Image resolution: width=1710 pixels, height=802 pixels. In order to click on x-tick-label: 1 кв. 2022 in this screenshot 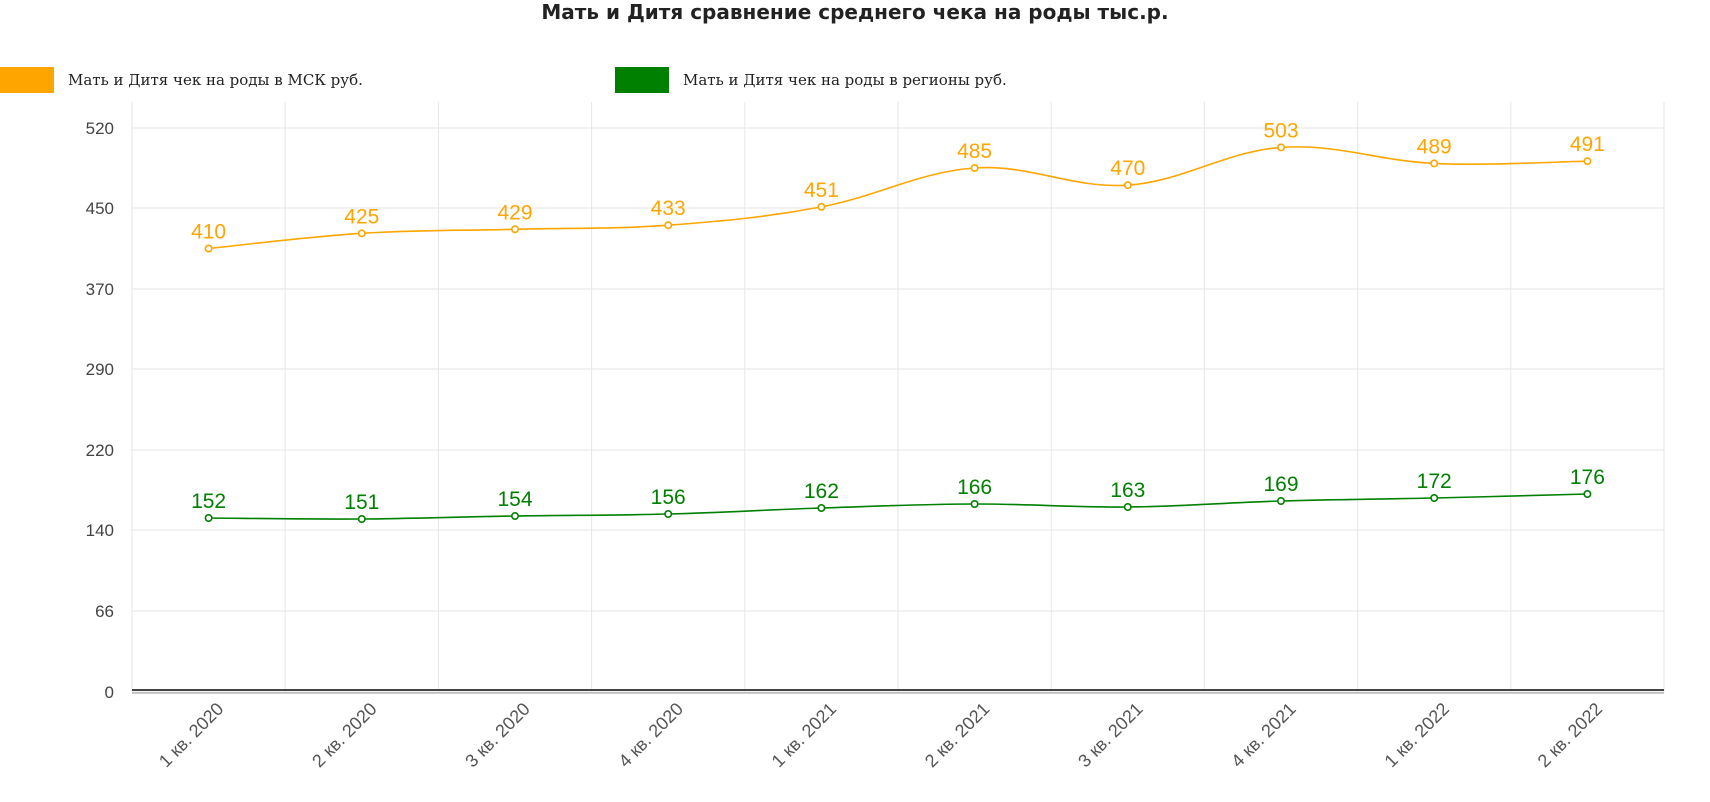, I will do `click(1417, 735)`.